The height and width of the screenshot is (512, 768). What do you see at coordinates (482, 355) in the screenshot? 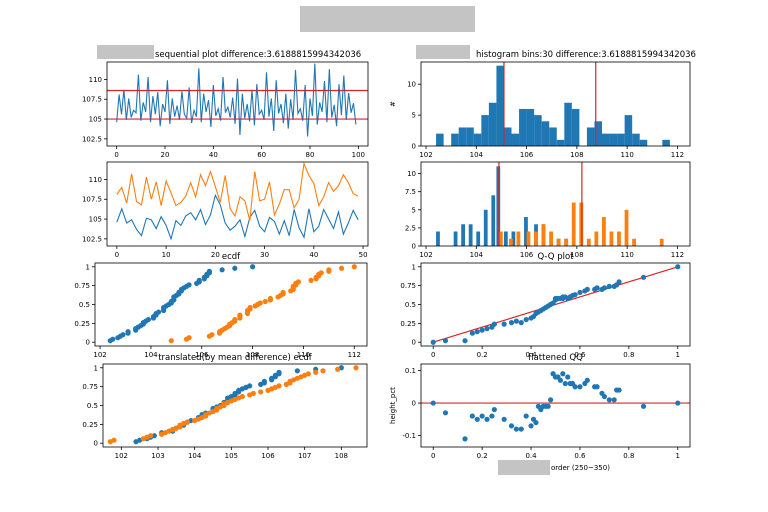
I see `x-tick-label: 0.2` at bounding box center [482, 355].